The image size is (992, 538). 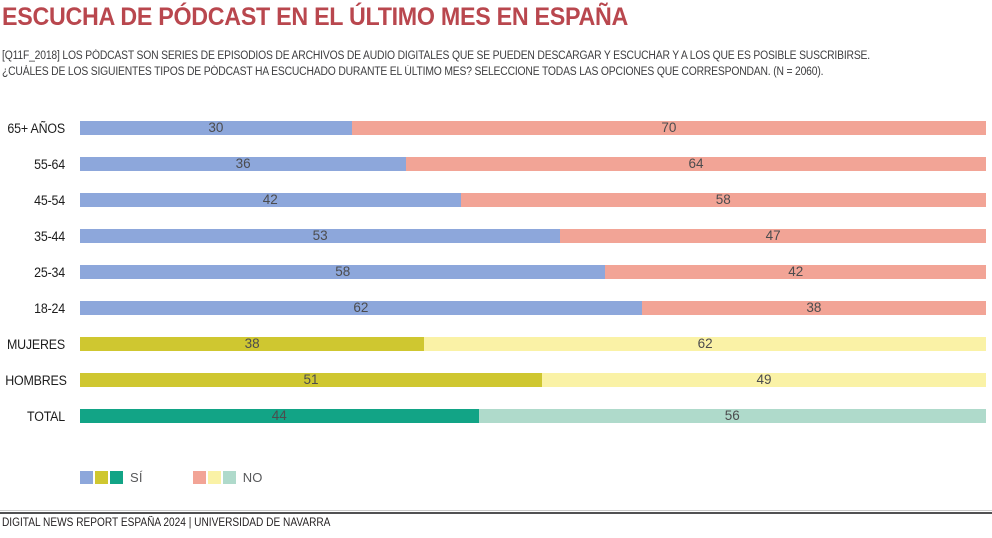 I want to click on bar-value-si: 36, so click(x=243, y=163).